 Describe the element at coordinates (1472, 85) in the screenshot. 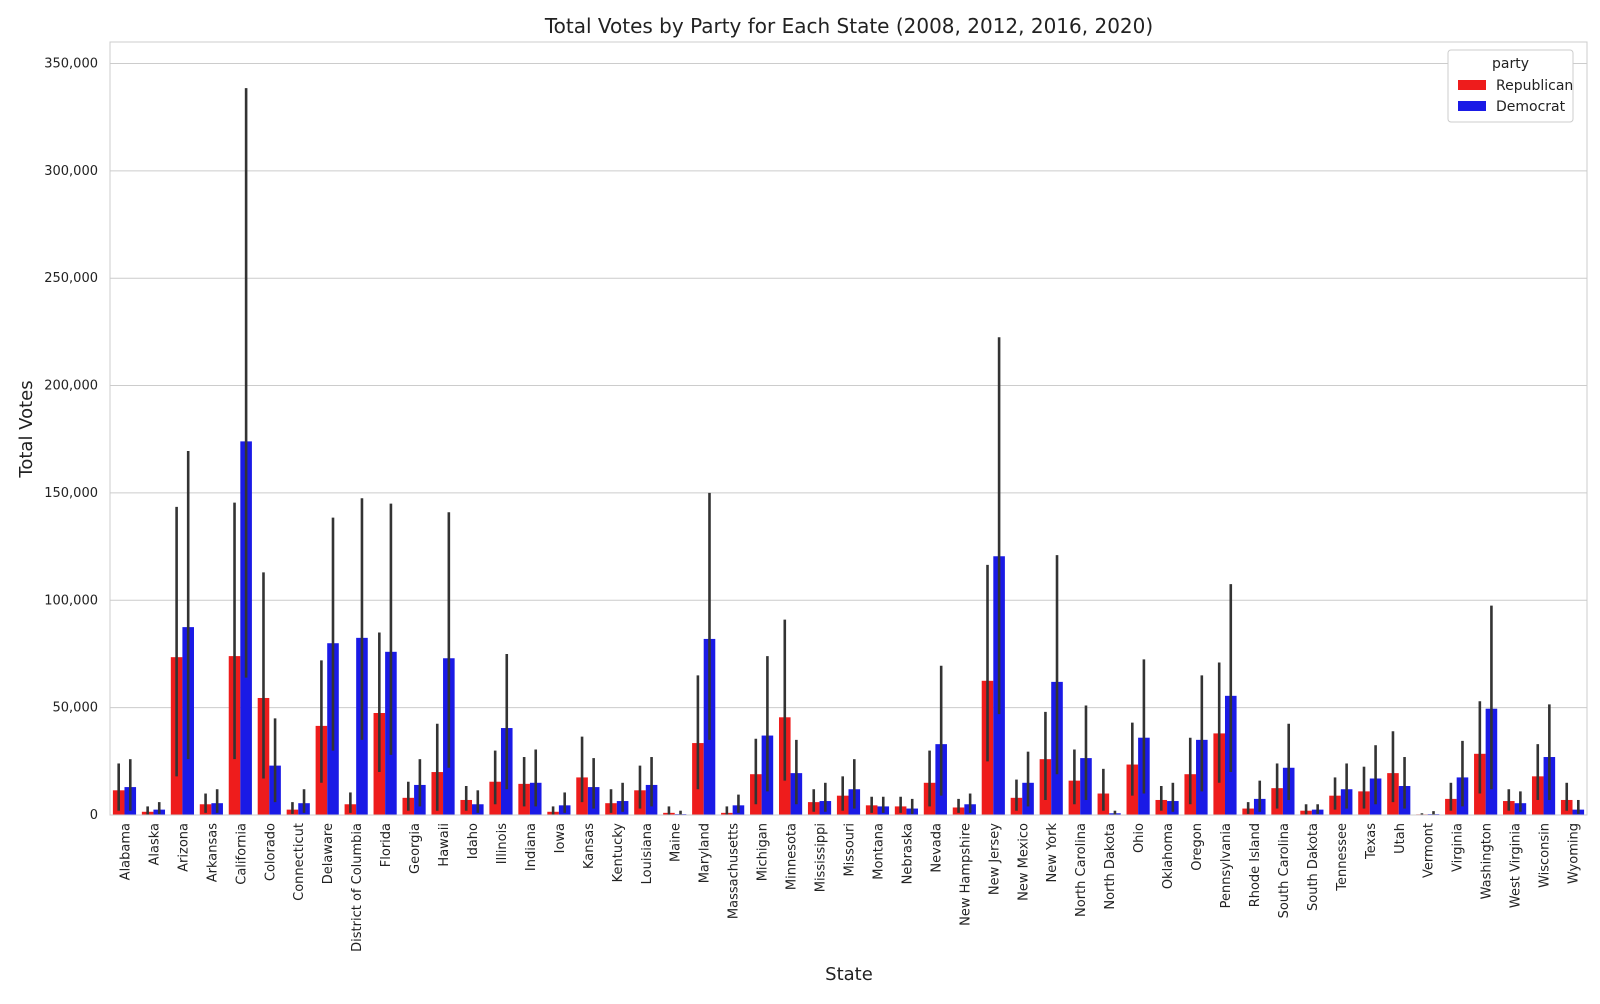

I see `legend-swatch-republican` at that location.